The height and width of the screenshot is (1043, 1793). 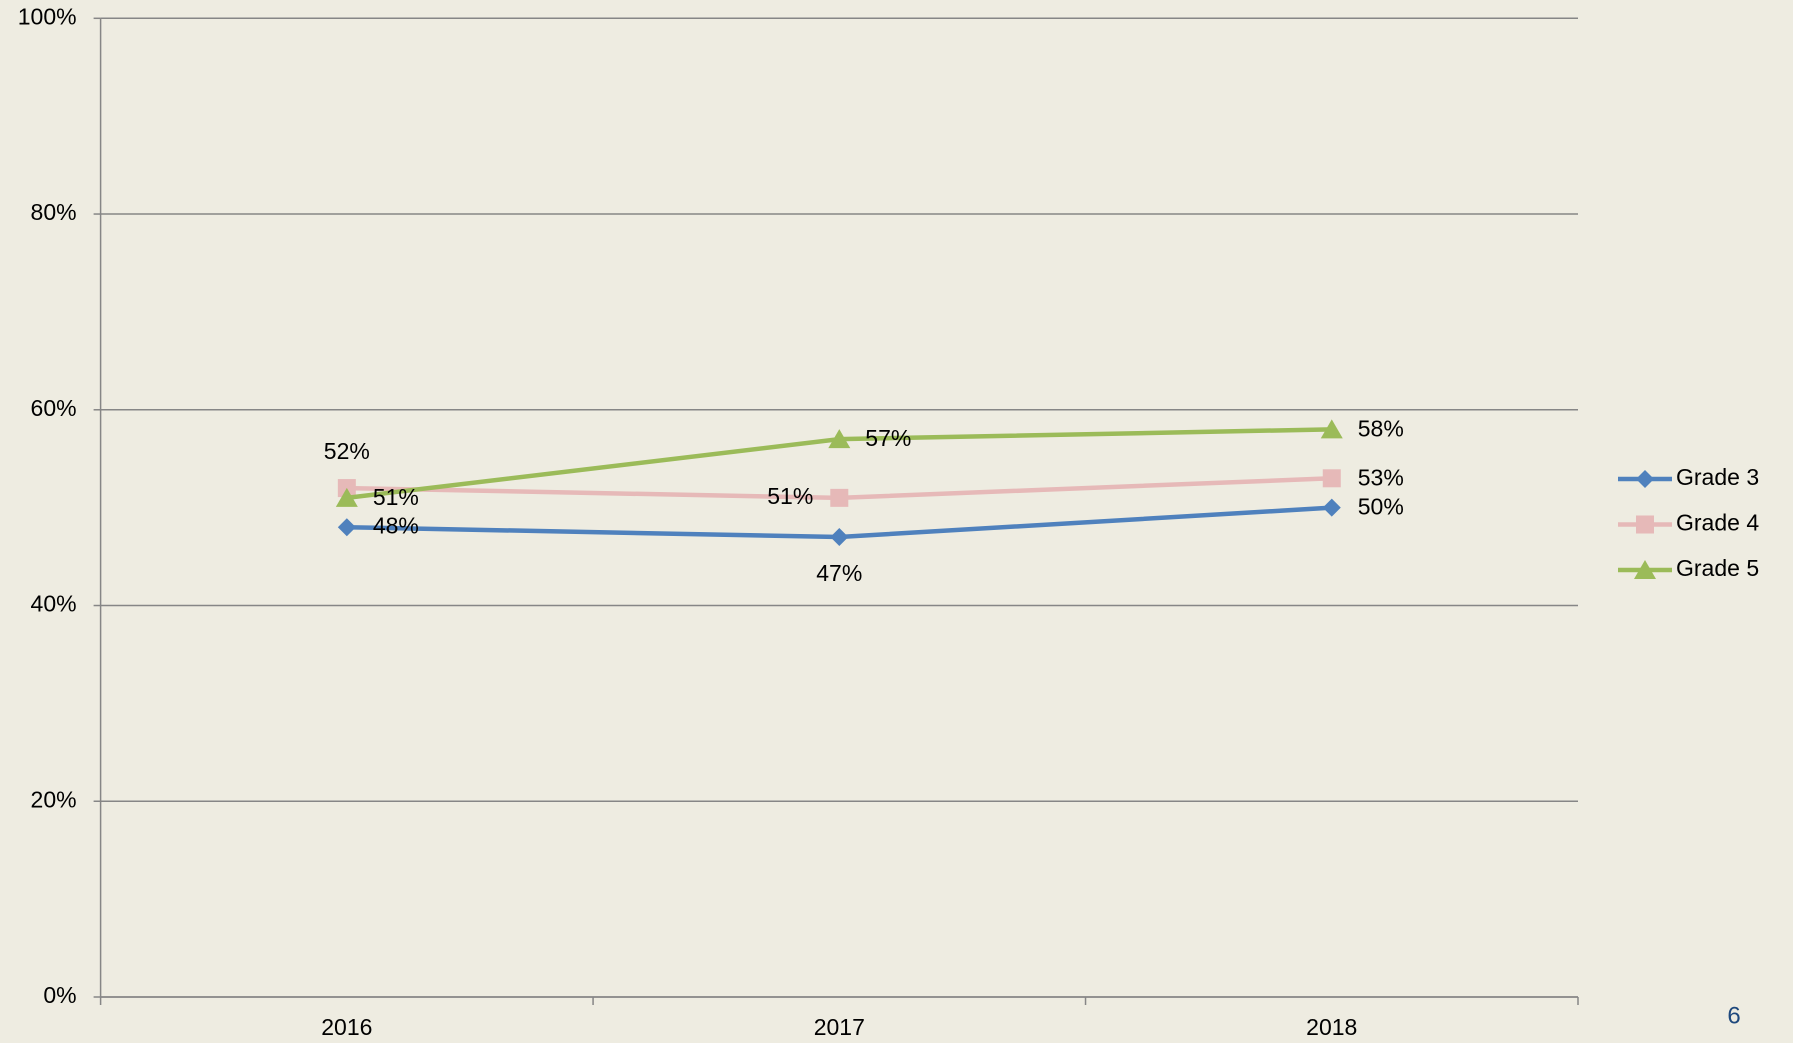 What do you see at coordinates (347, 451) in the screenshot?
I see `data-label: 52%` at bounding box center [347, 451].